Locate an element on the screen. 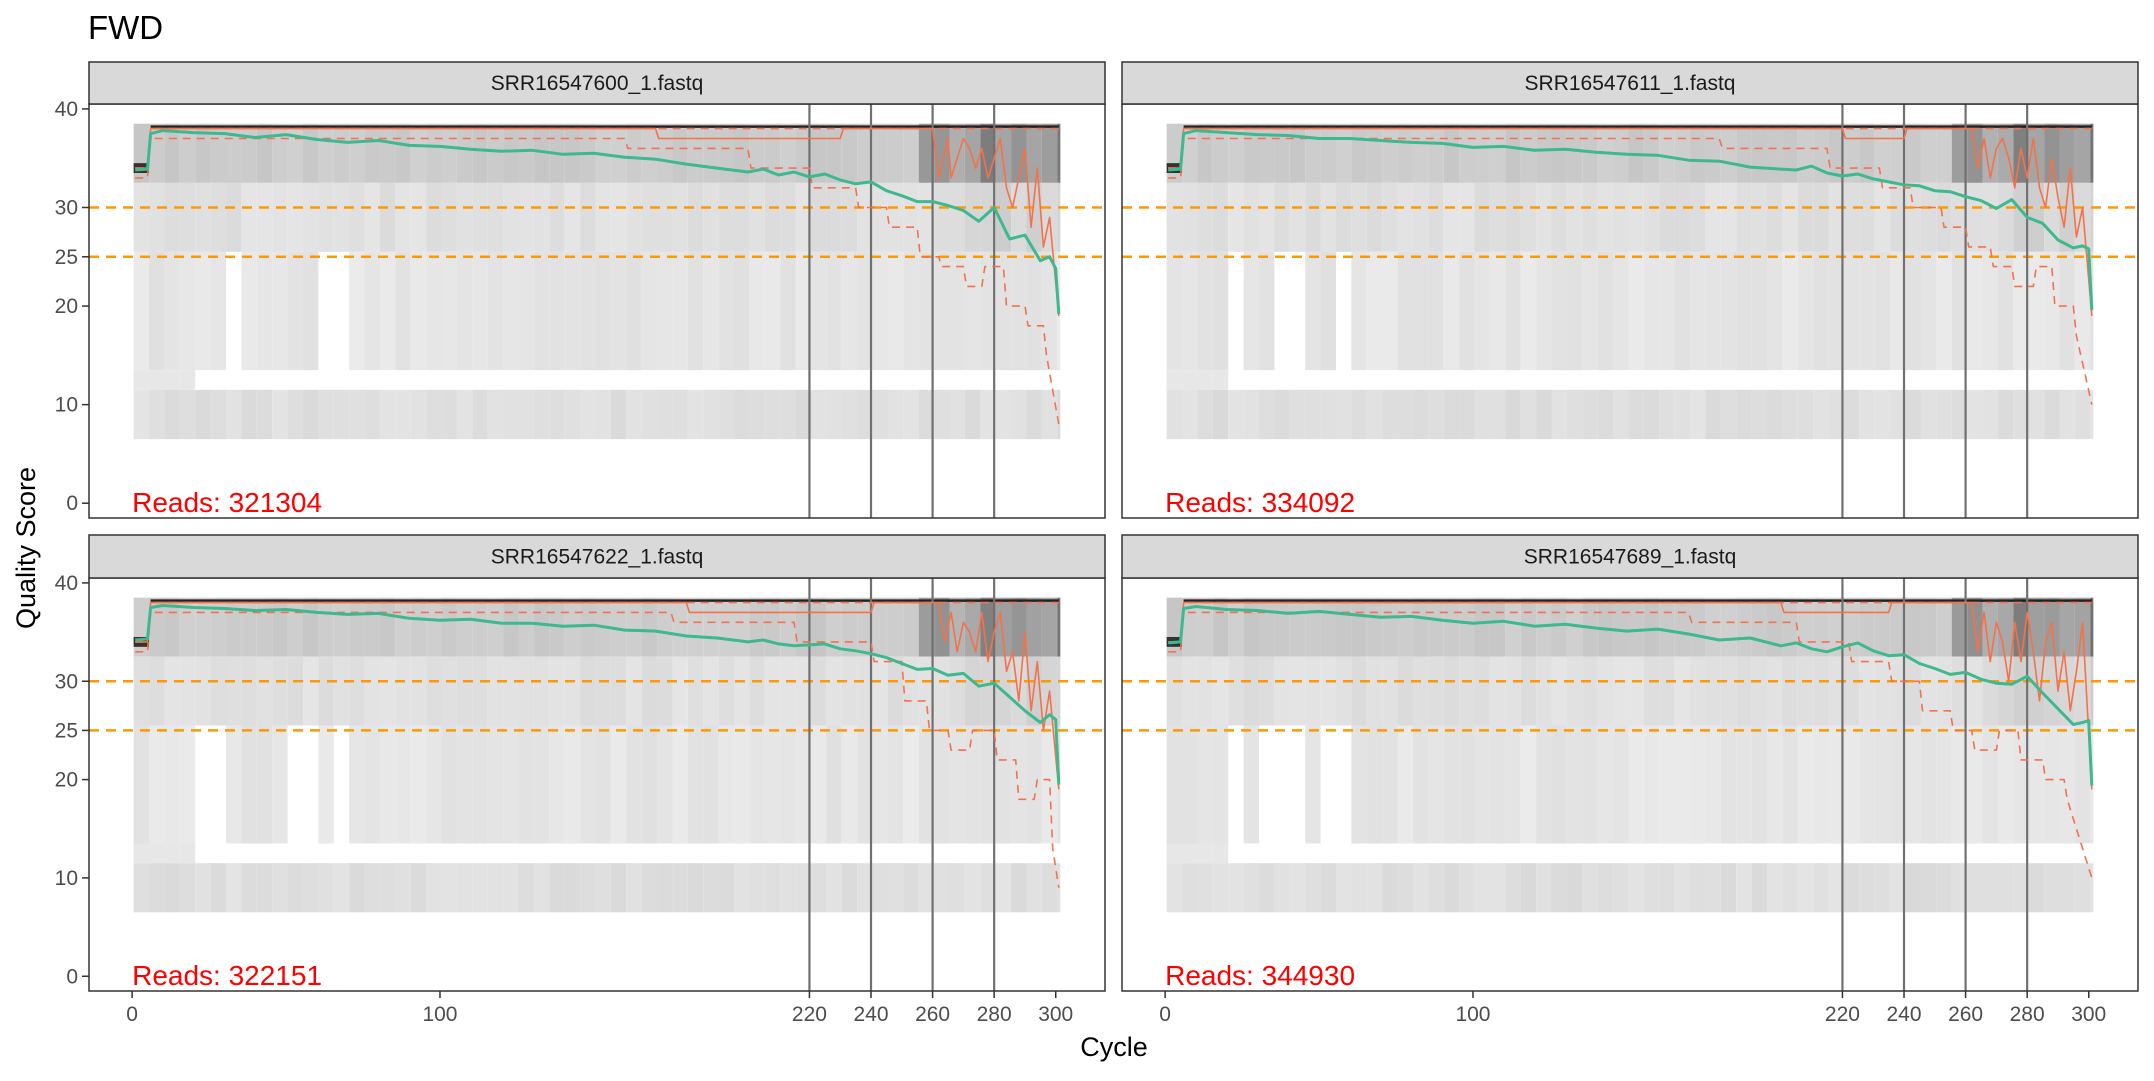 The height and width of the screenshot is (1081, 2154). x-axis: 0 100 220 240 260 280 300 0 100 220 240 260 280 300 is located at coordinates (1116, 1008).